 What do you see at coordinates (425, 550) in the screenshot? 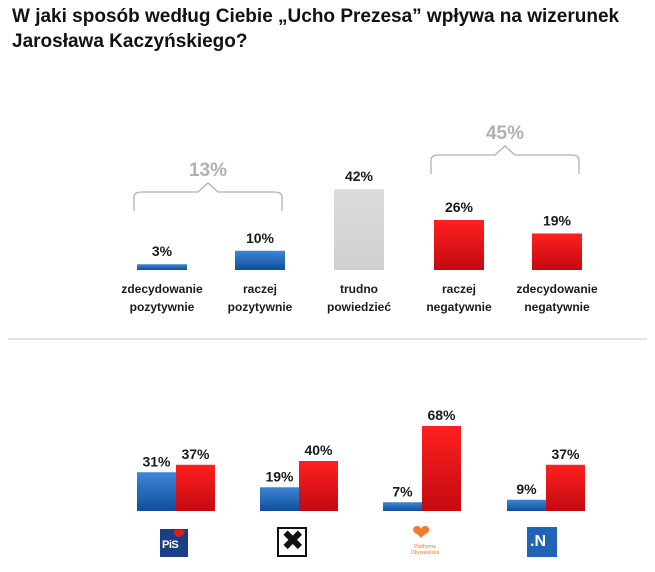
I see `po-logo-text: Platforma Obywatelska` at bounding box center [425, 550].